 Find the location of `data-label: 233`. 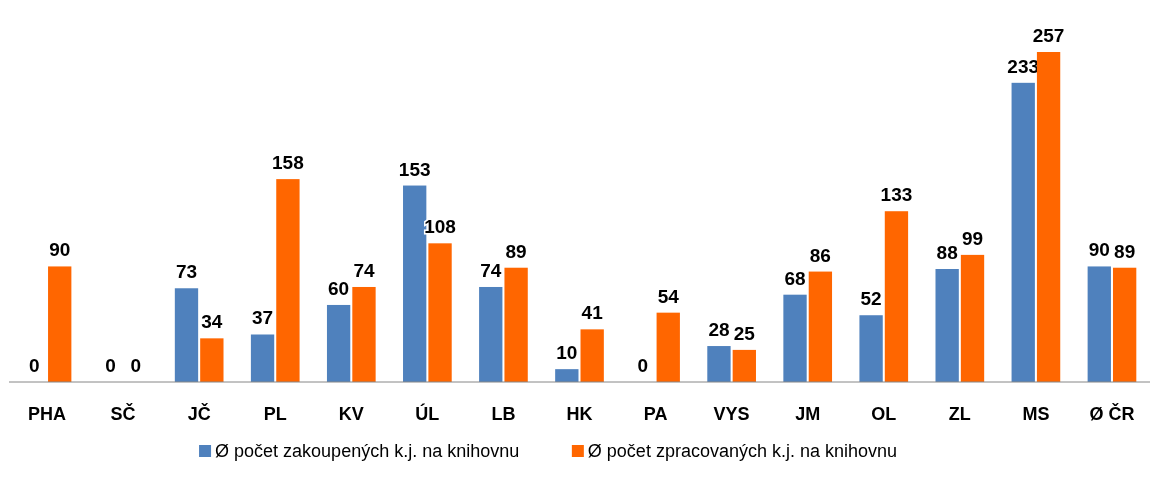

data-label: 233 is located at coordinates (1023, 66).